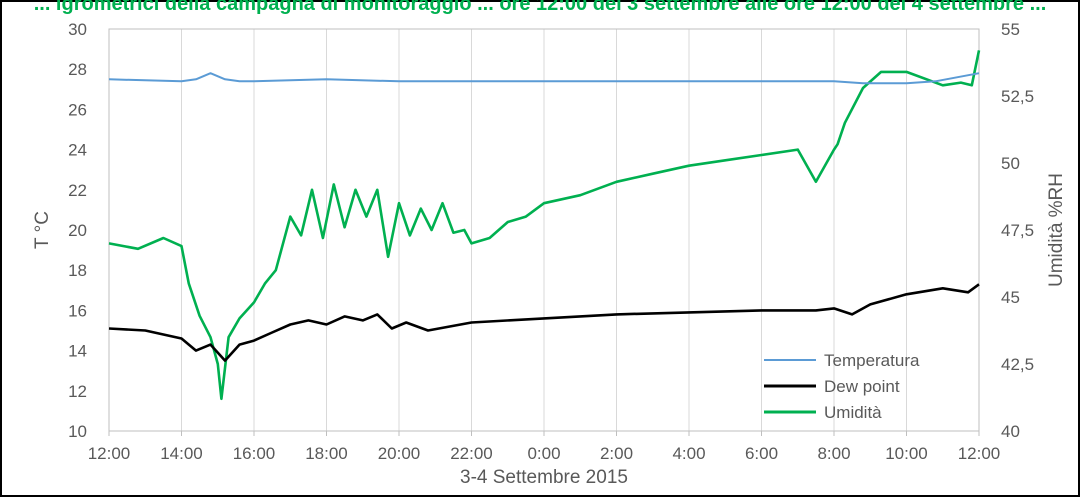 The width and height of the screenshot is (1080, 497). I want to click on x-tick-label: 20:00, so click(399, 453).